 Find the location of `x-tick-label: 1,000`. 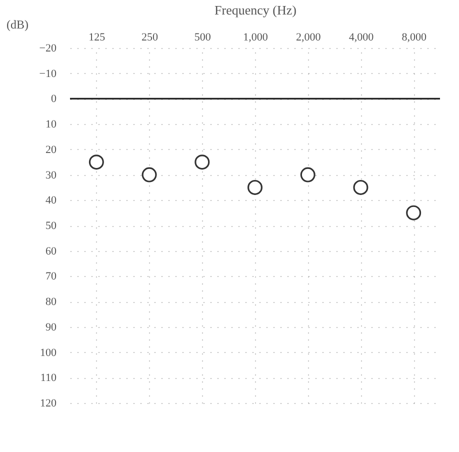

x-tick-label: 1,000 is located at coordinates (255, 38).